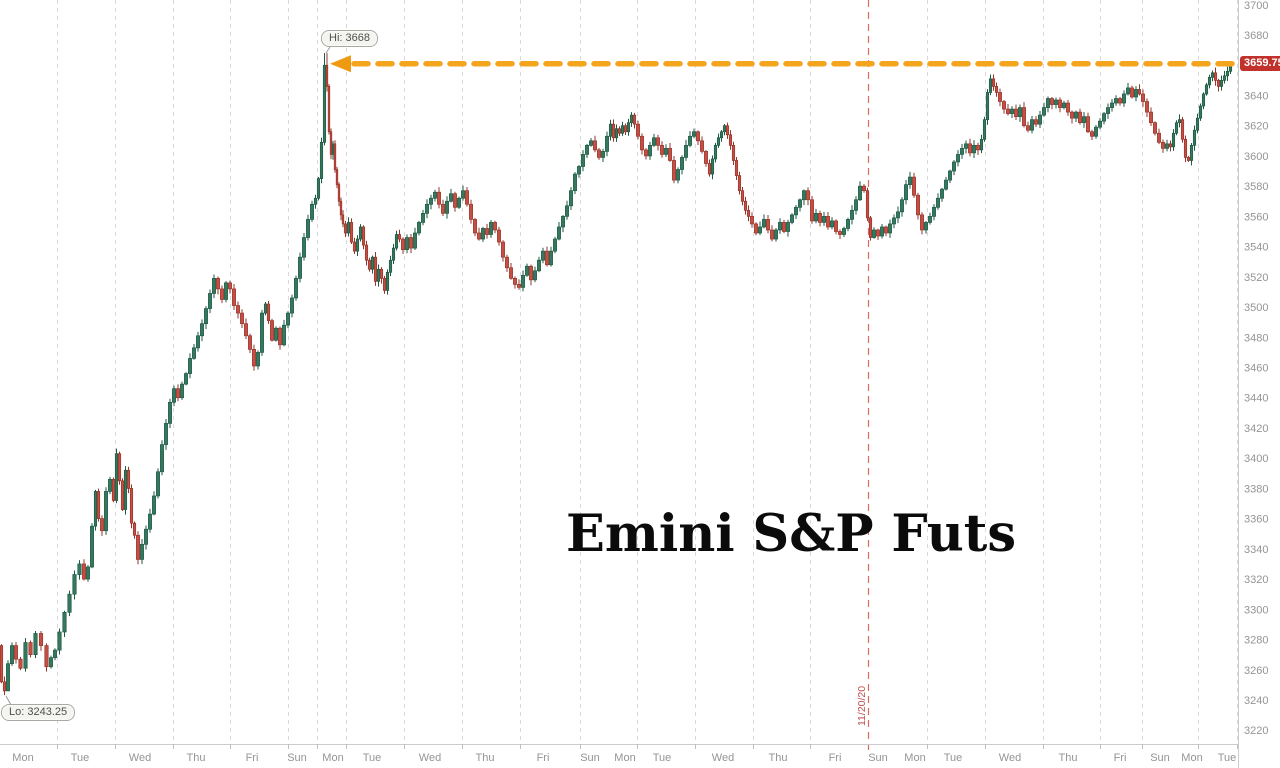  Describe the element at coordinates (1256, 96) in the screenshot. I see `y-tick-label: 3640` at that location.